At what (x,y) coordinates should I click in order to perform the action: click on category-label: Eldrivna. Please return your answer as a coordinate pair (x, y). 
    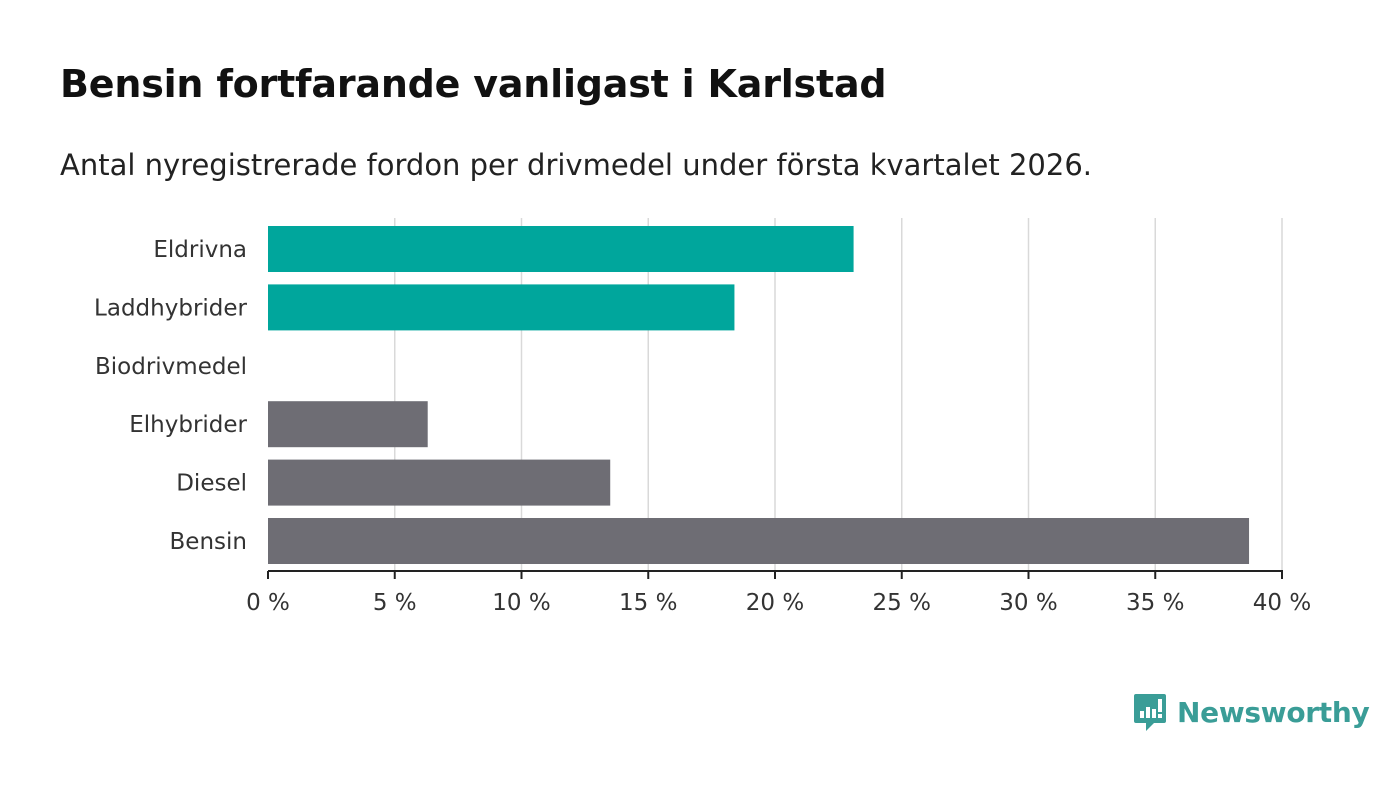
    Looking at the image, I should click on (200, 250).